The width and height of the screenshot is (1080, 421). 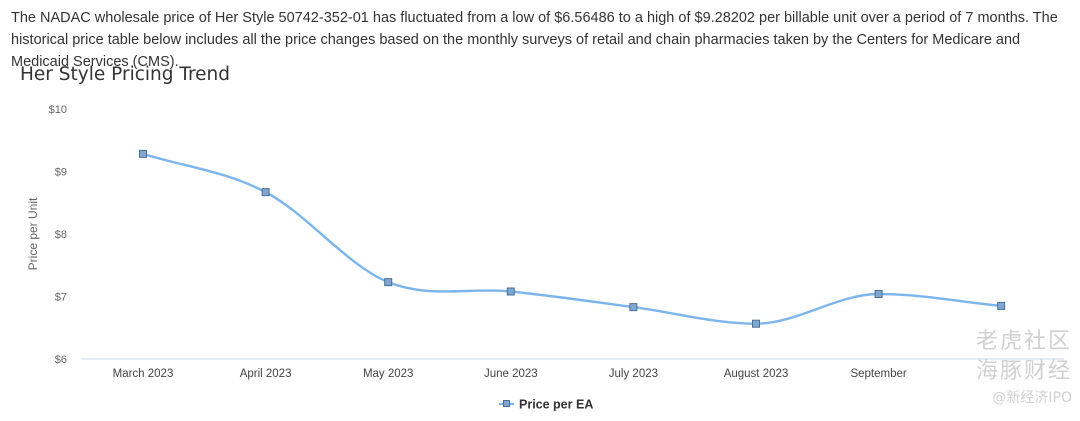 What do you see at coordinates (61, 298) in the screenshot?
I see `y-tick-label: $7` at bounding box center [61, 298].